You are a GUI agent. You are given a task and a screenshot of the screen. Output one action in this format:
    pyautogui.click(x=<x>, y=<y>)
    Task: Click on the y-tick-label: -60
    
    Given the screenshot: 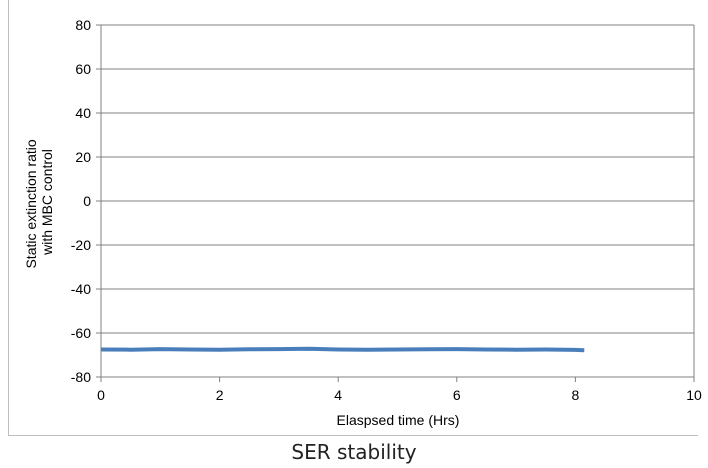 What is the action you would take?
    pyautogui.click(x=81, y=333)
    